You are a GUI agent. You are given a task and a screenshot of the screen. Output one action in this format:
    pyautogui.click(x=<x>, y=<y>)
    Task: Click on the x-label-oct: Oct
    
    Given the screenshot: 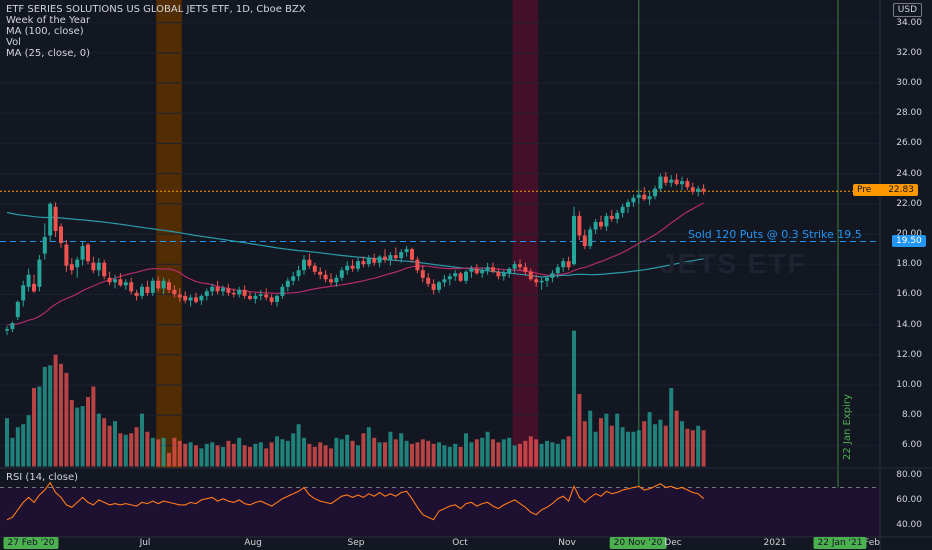 What is the action you would take?
    pyautogui.click(x=460, y=543)
    